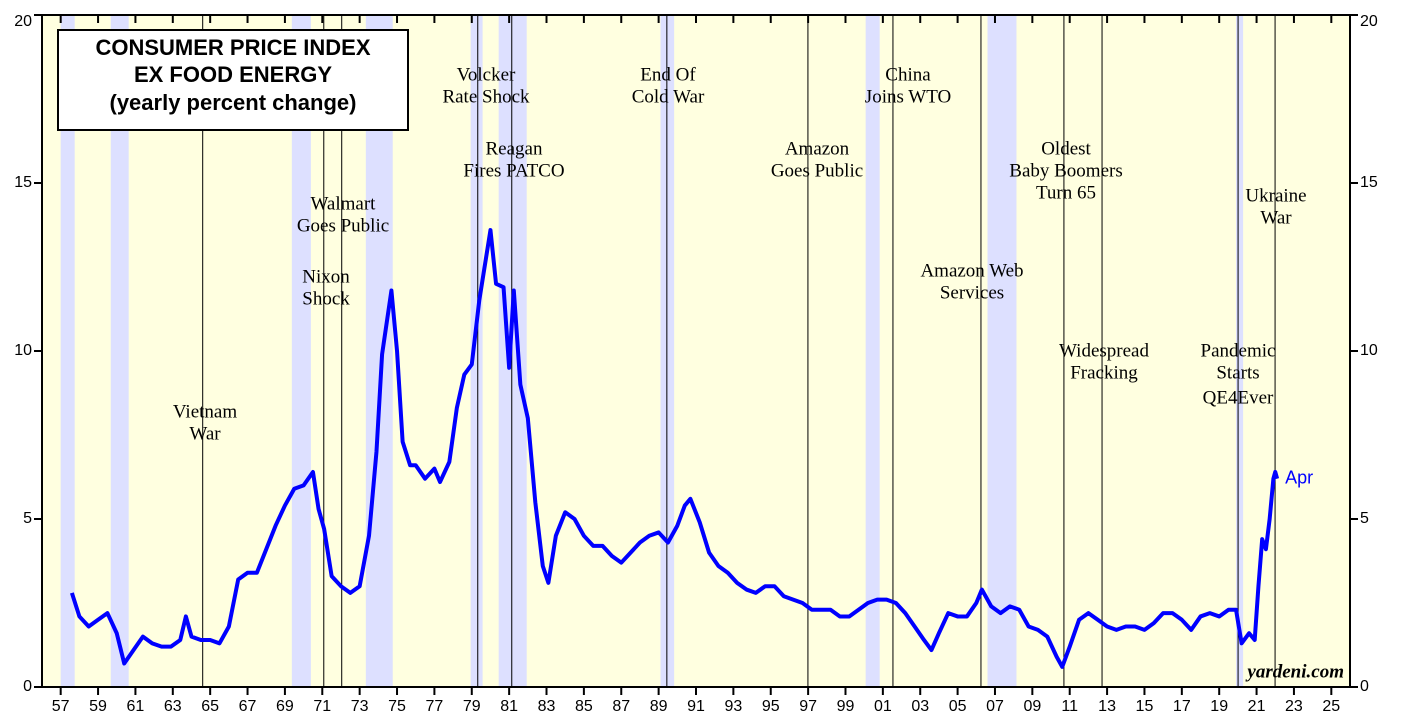 The image size is (1407, 719). Describe the element at coordinates (920, 706) in the screenshot. I see `x-tick-label: 03` at that location.